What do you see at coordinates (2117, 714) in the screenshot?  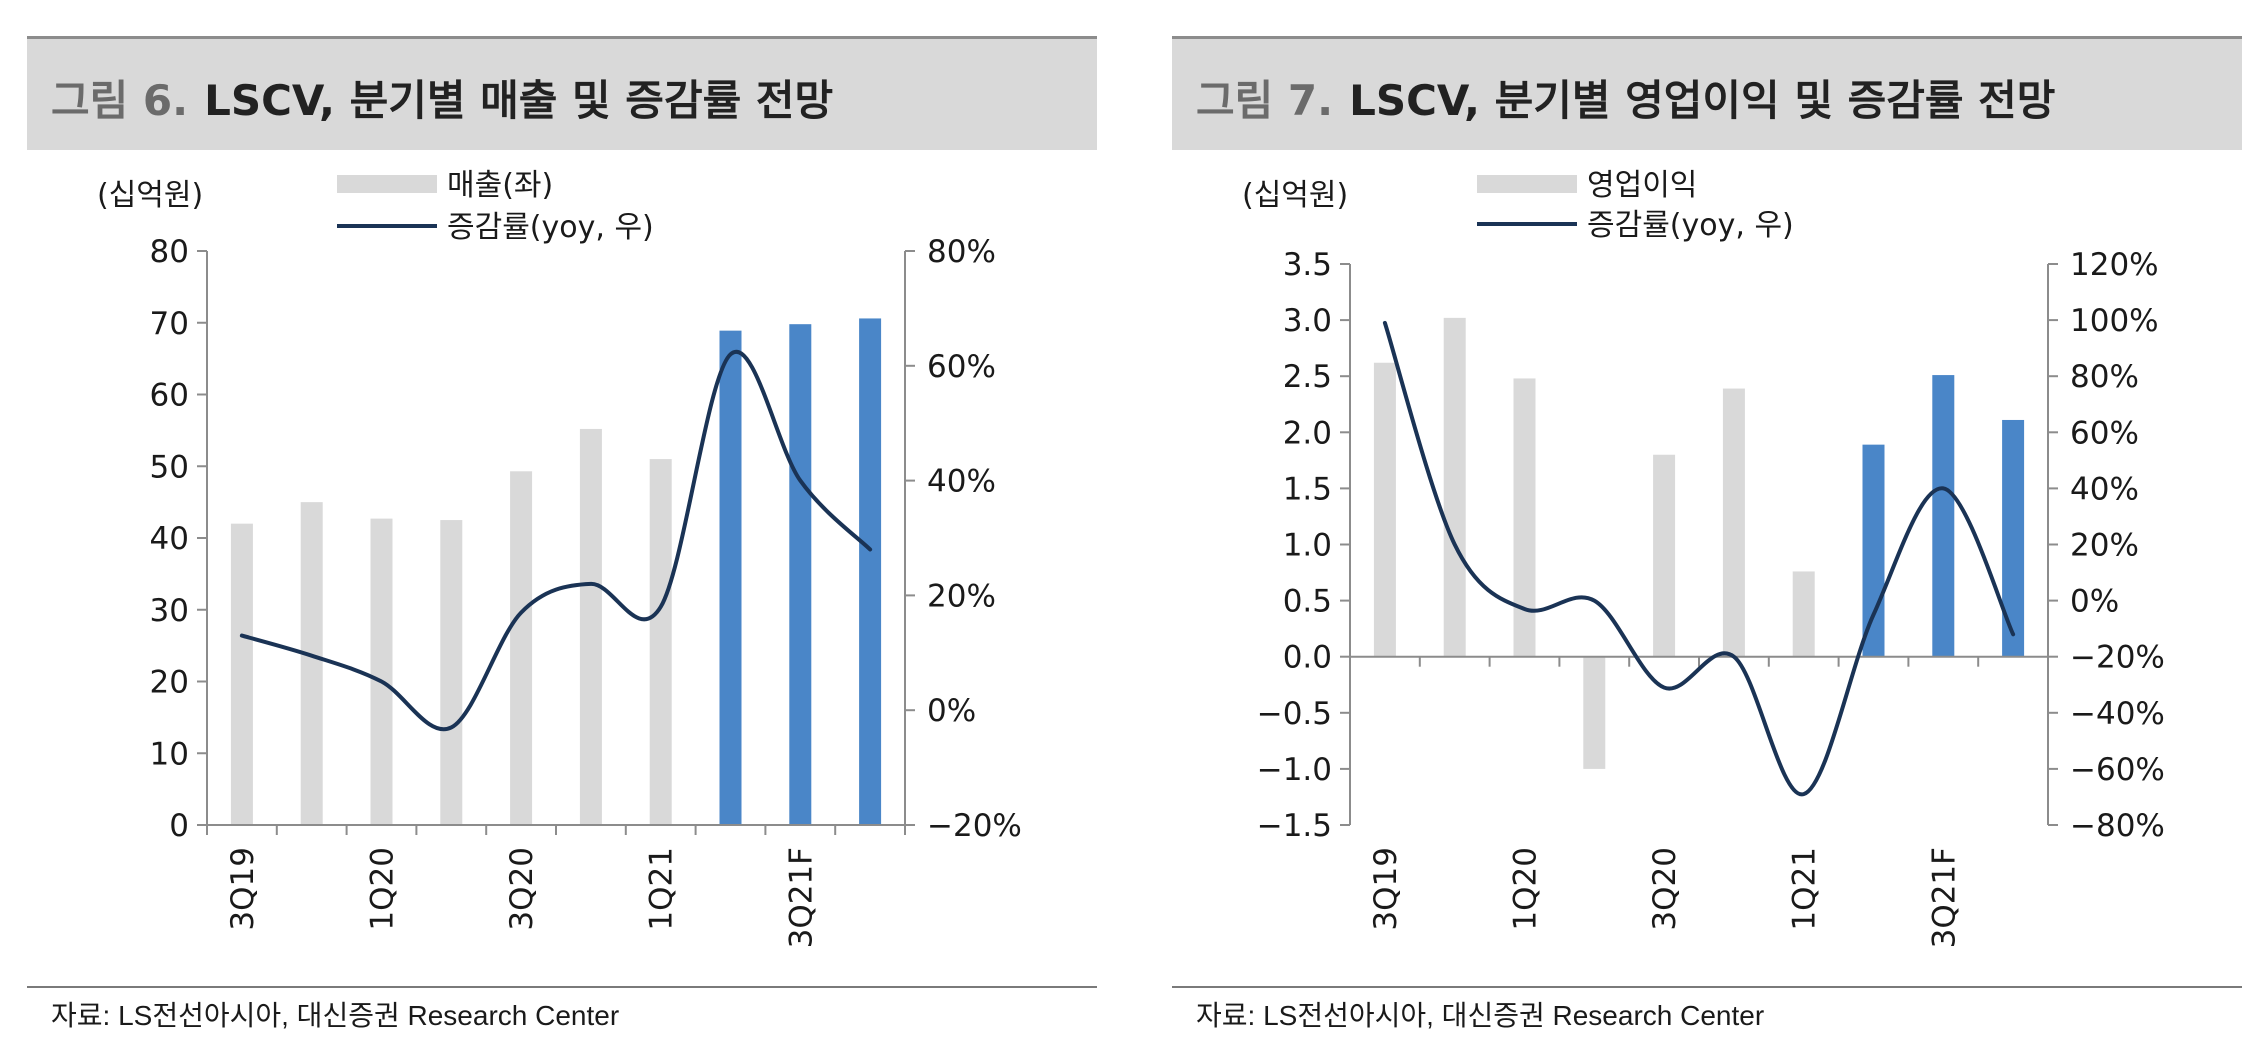 I see `right-tick-label: −40%` at bounding box center [2117, 714].